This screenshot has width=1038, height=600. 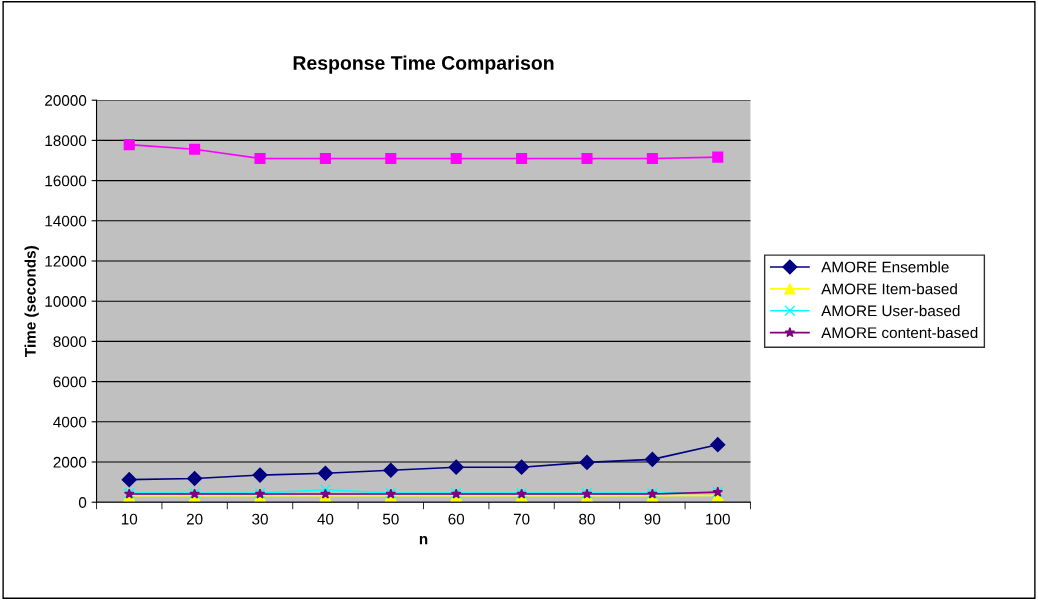 I want to click on x-tick-label: 50, so click(x=390, y=519).